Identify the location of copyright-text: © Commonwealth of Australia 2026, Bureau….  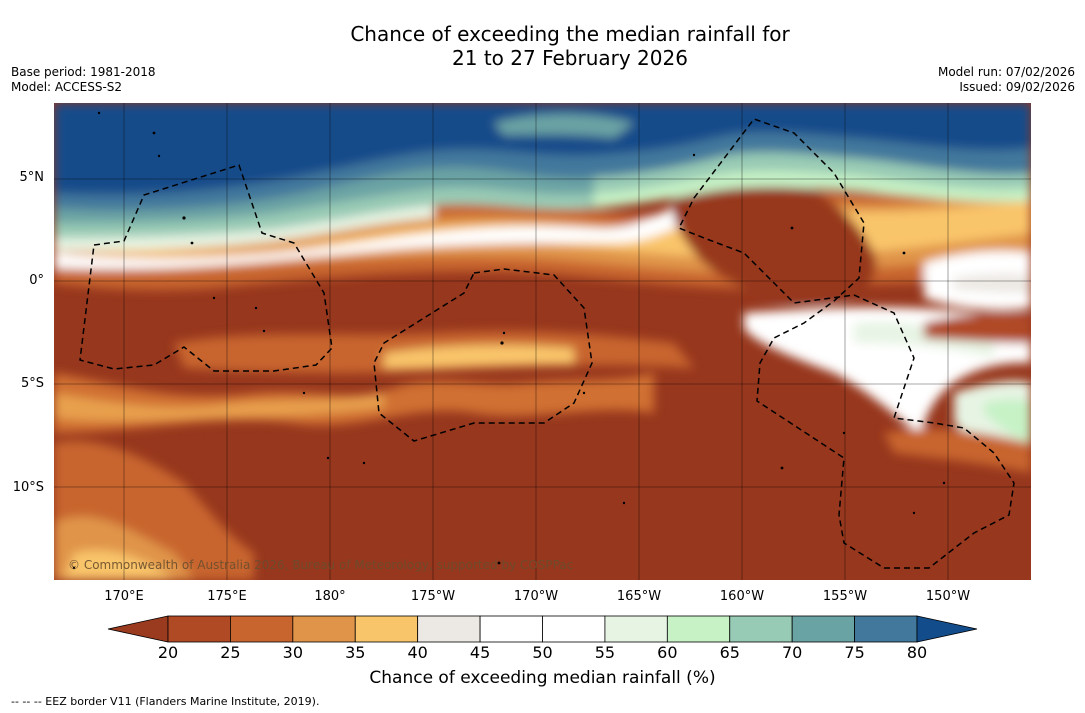
(321, 565).